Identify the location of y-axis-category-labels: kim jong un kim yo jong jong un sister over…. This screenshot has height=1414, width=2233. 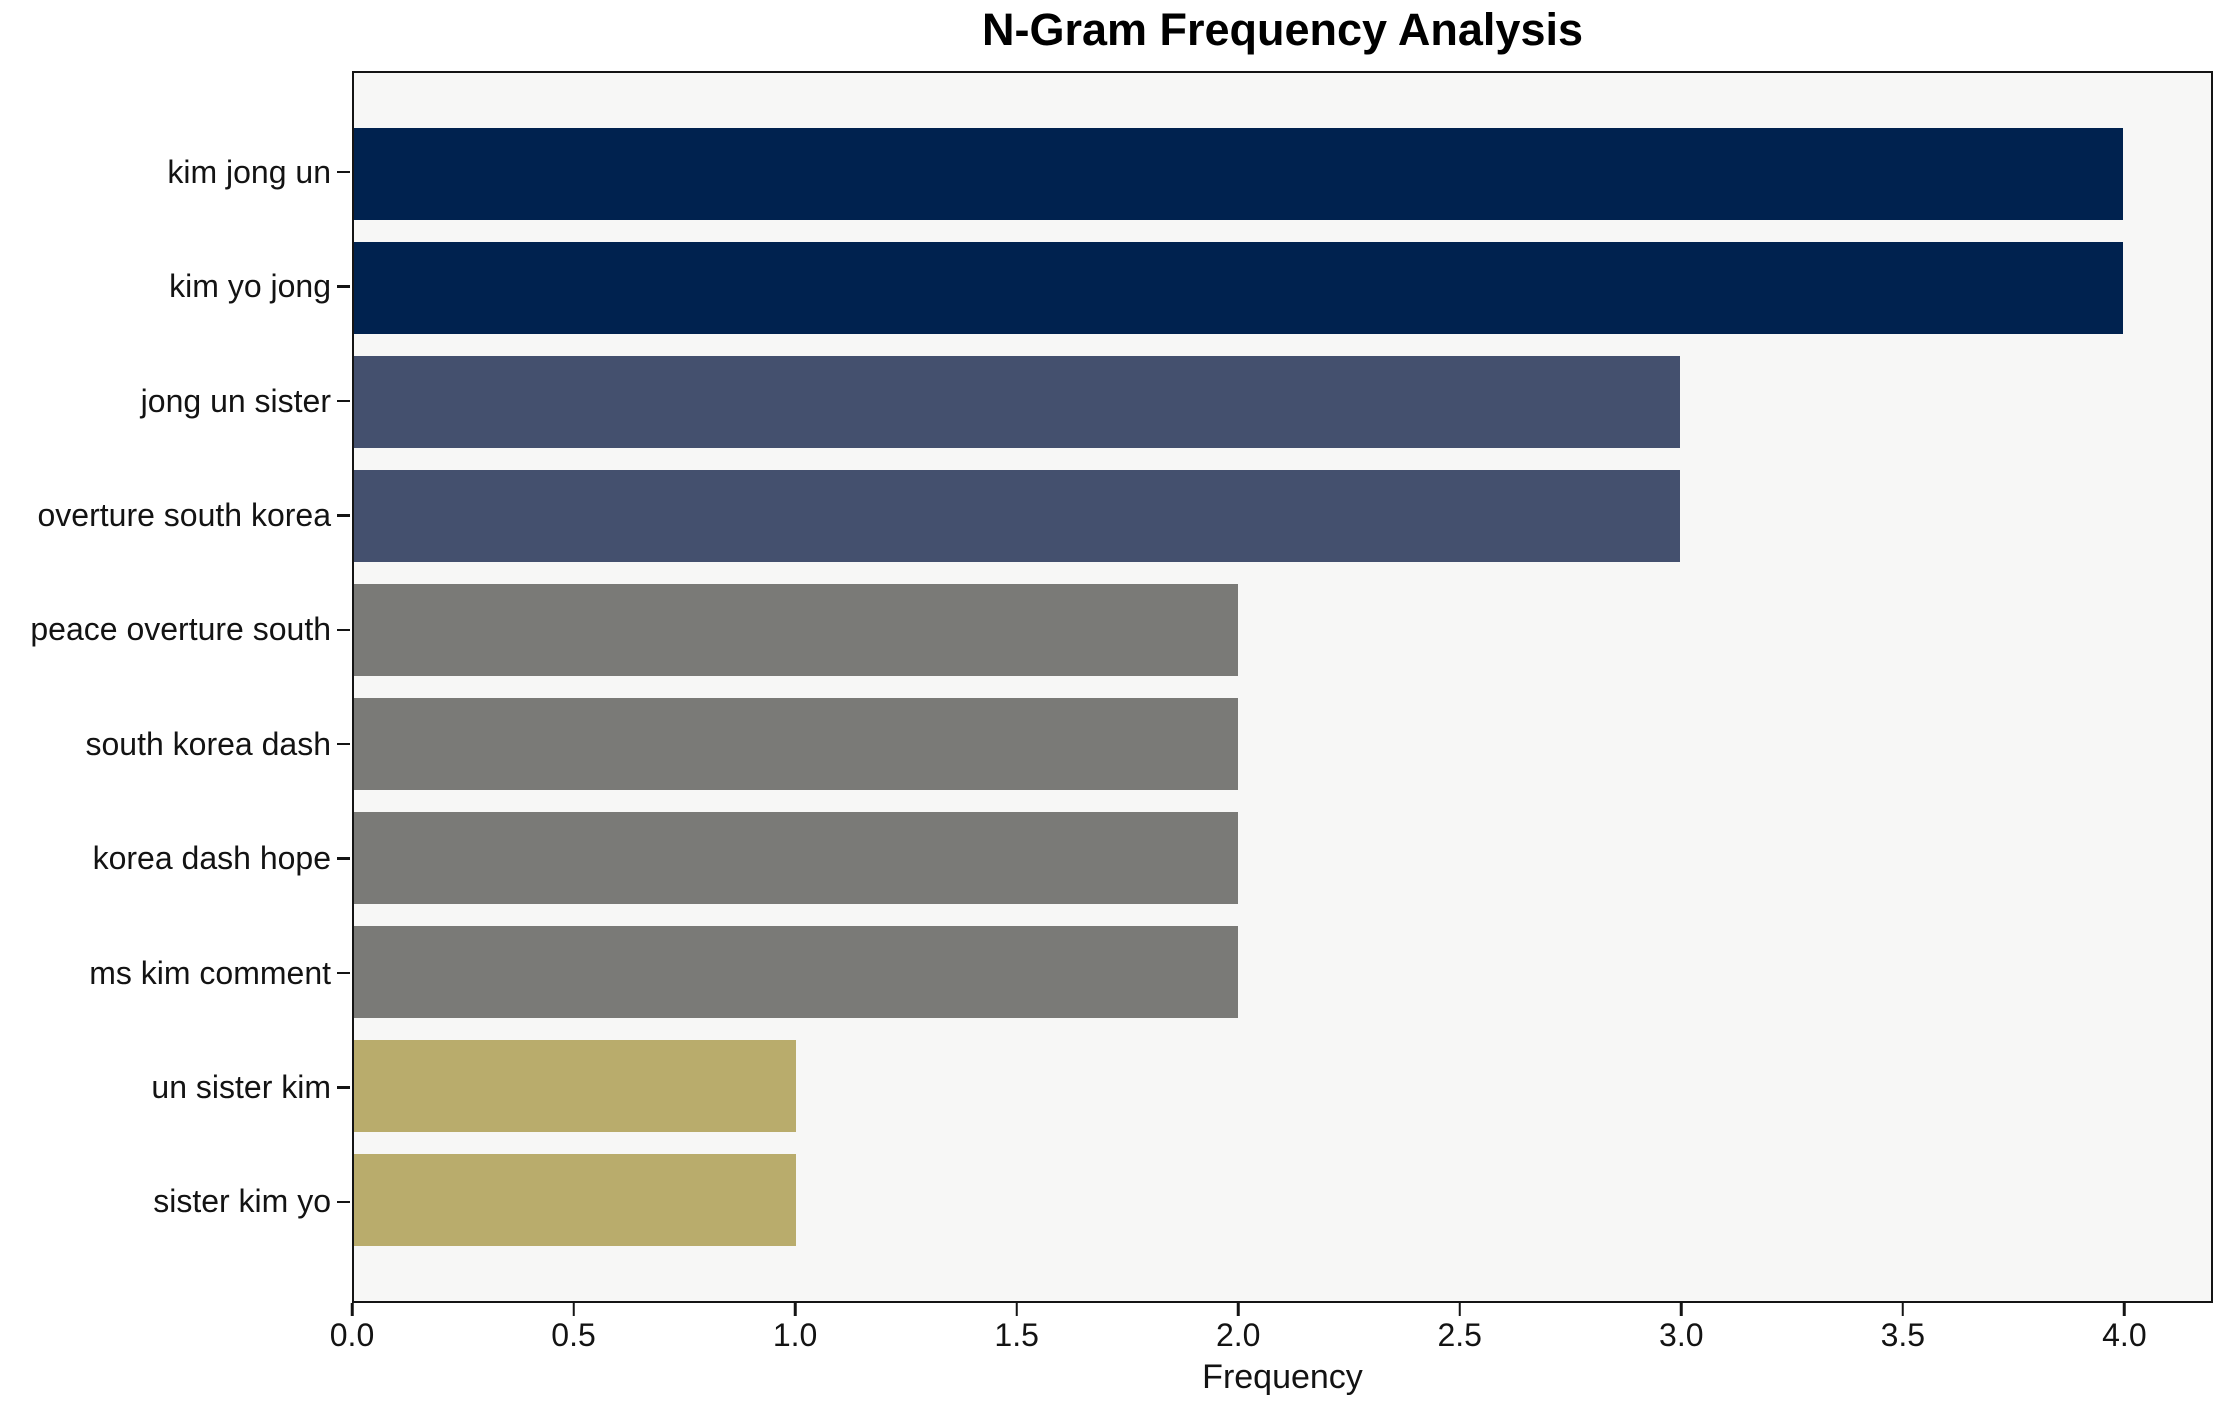
(165, 687).